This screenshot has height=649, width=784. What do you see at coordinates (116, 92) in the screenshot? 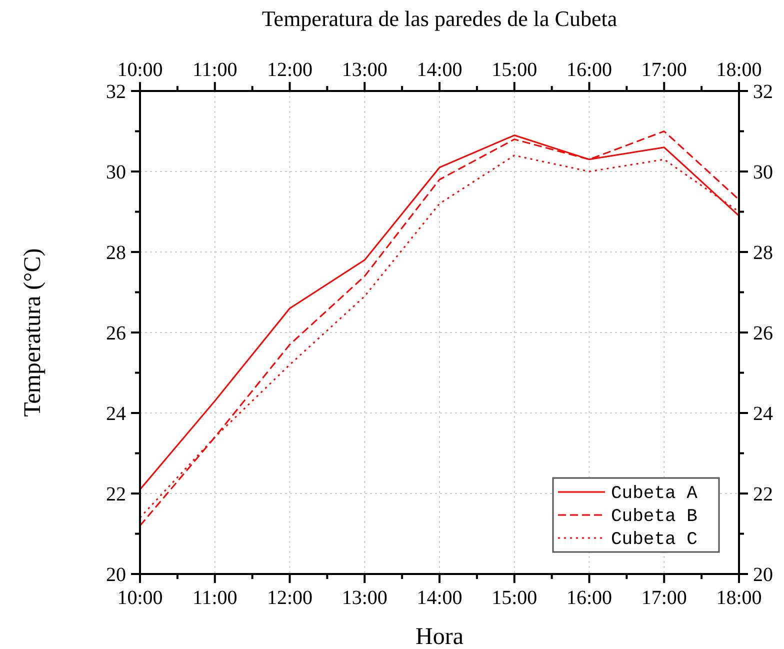
I see `y-tick-label: 32` at bounding box center [116, 92].